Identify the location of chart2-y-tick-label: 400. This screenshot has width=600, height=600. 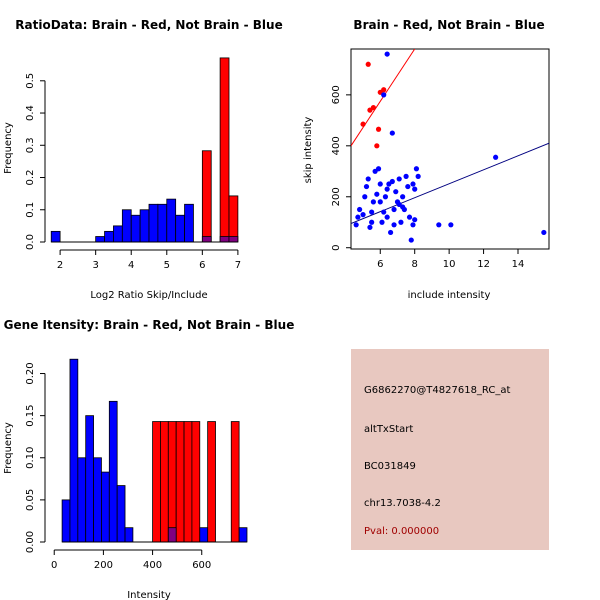
(336, 145).